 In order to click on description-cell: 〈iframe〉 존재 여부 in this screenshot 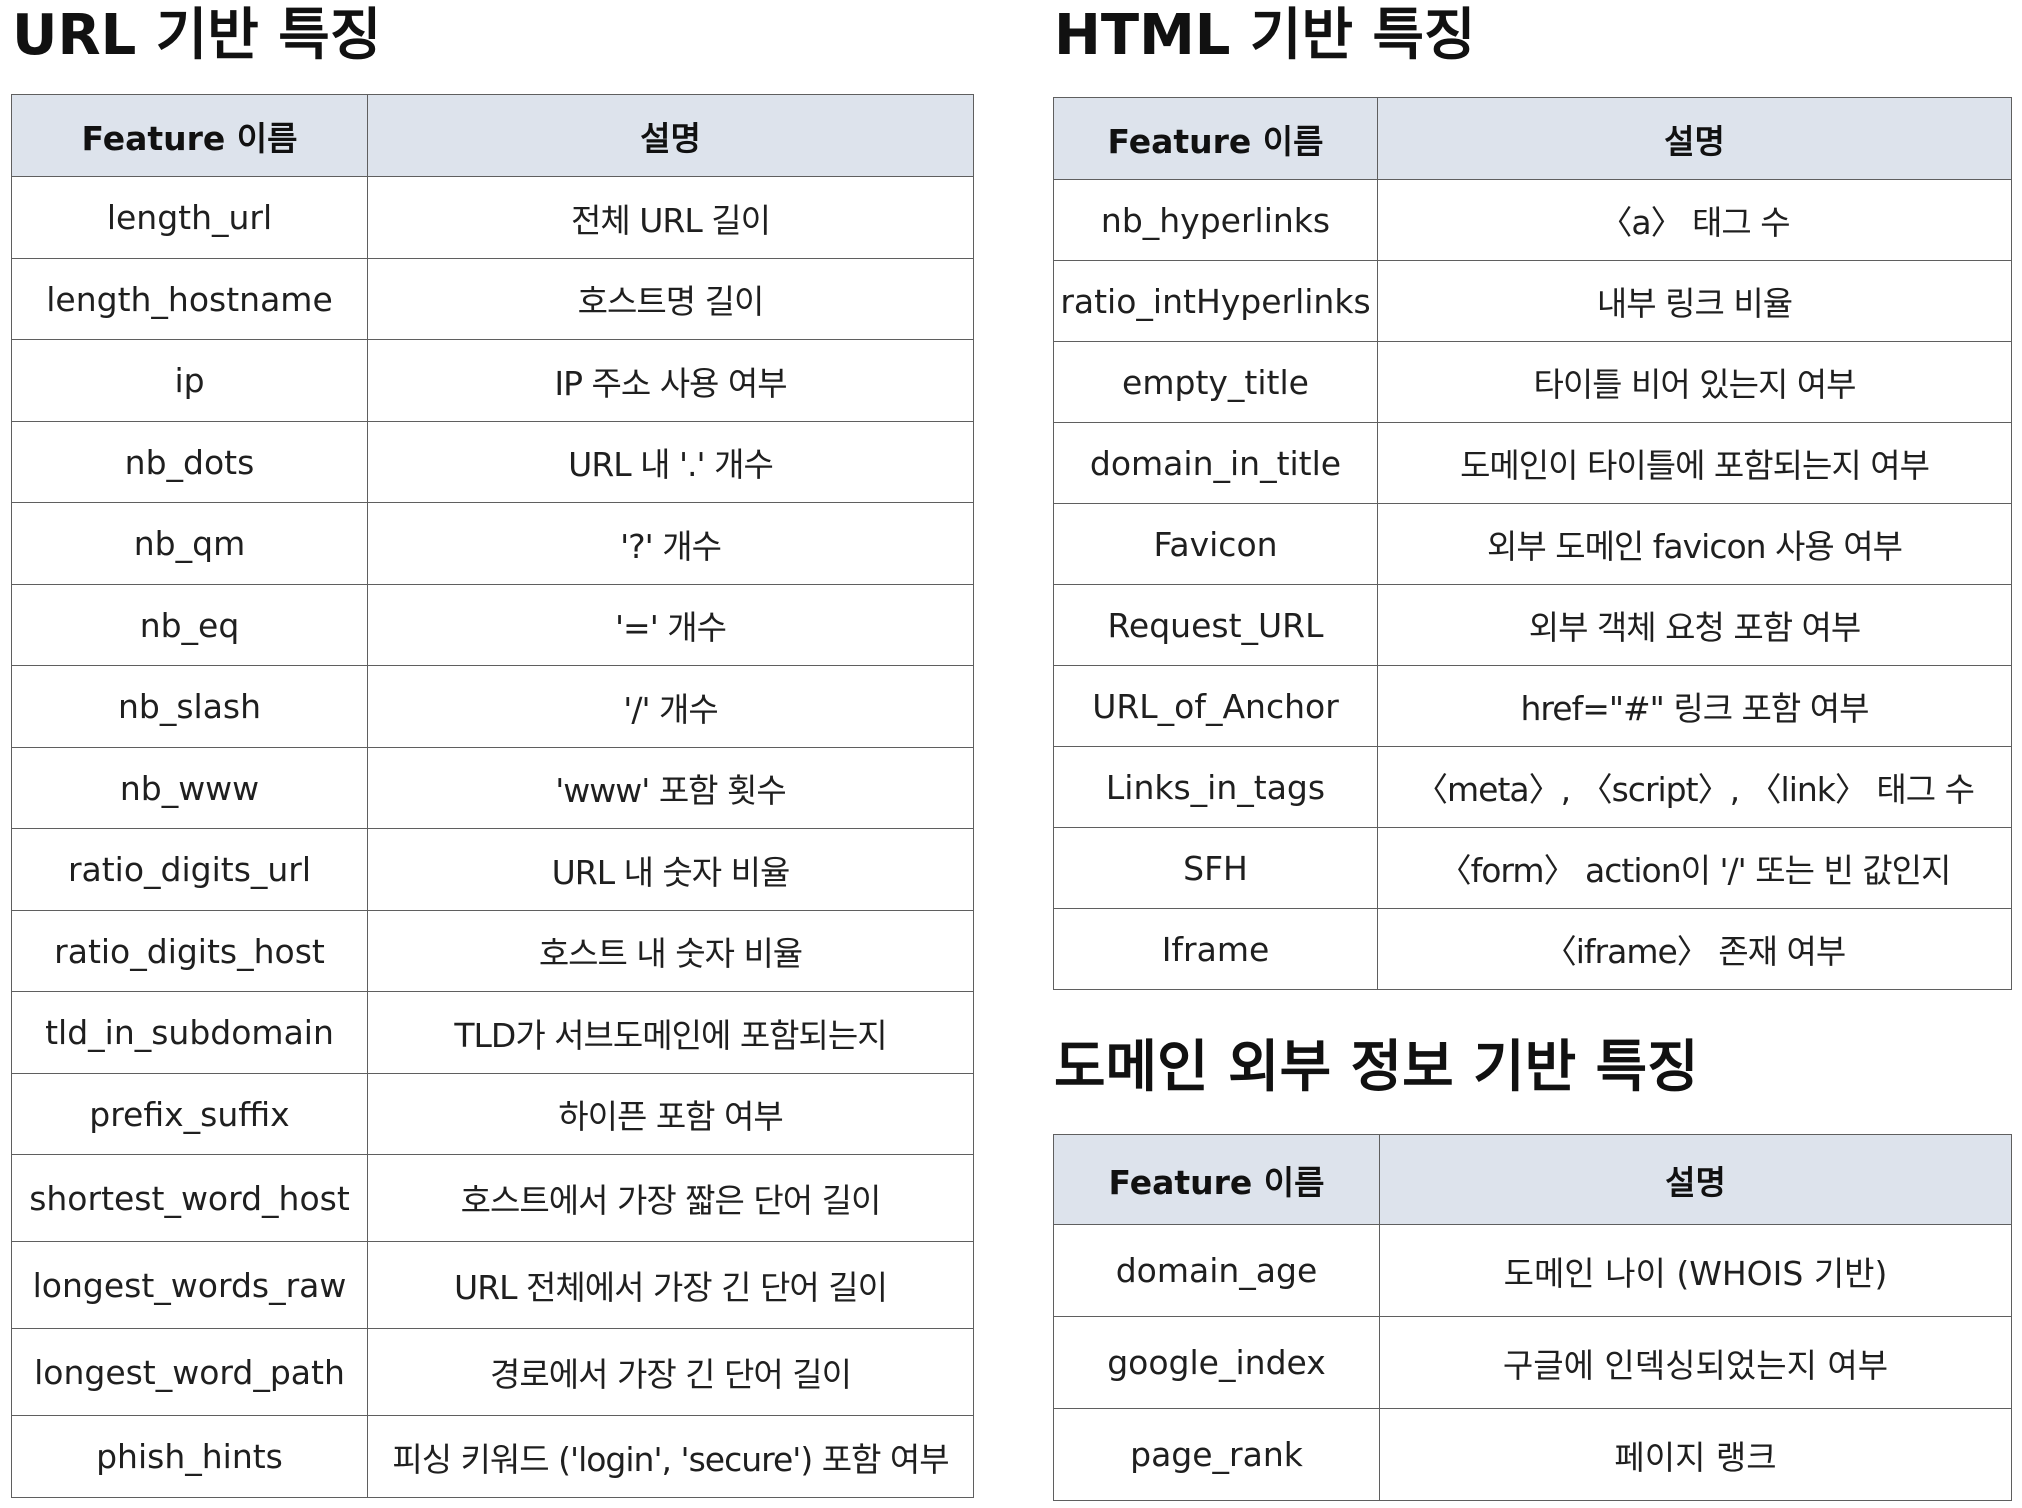, I will do `click(1694, 949)`.